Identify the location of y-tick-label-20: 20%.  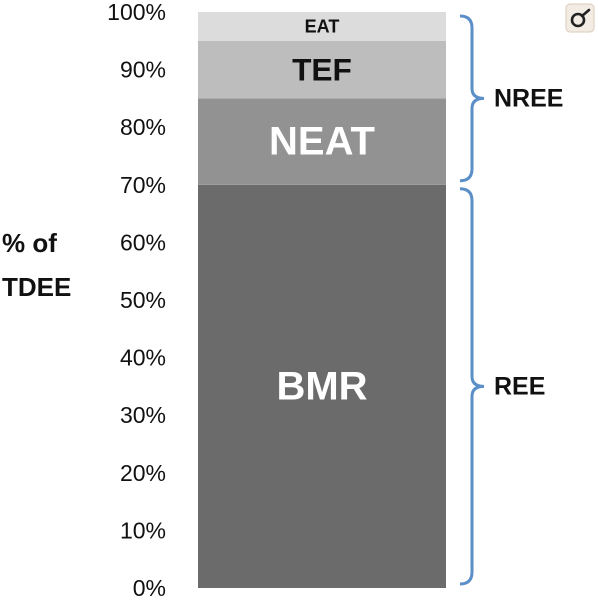
(143, 473).